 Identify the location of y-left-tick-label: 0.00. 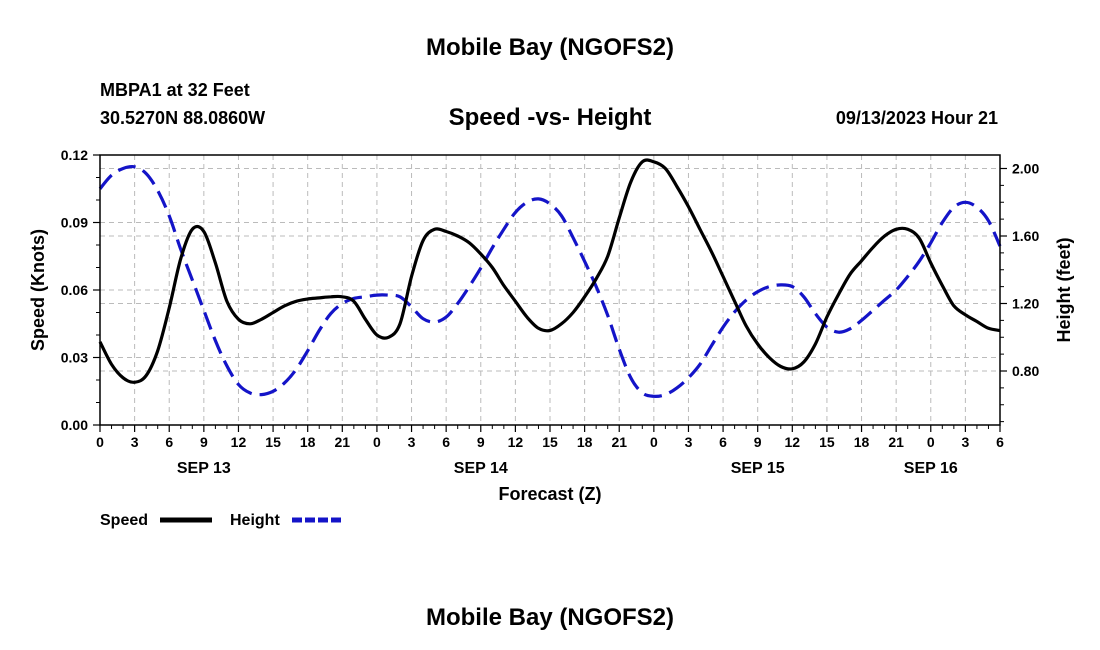
(74, 425).